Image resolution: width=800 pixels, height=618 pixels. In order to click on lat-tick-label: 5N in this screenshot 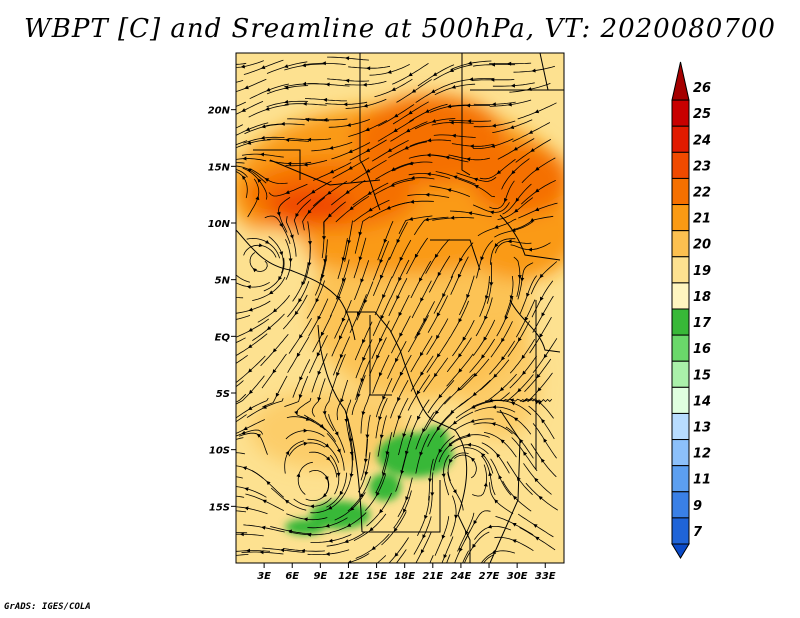, I will do `click(223, 281)`.